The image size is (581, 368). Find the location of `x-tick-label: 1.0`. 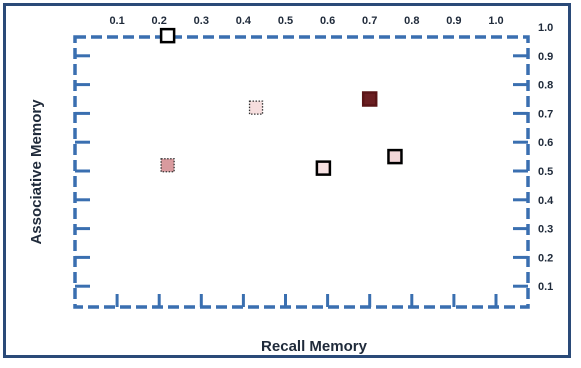

x-tick-label: 1.0 is located at coordinates (495, 21).